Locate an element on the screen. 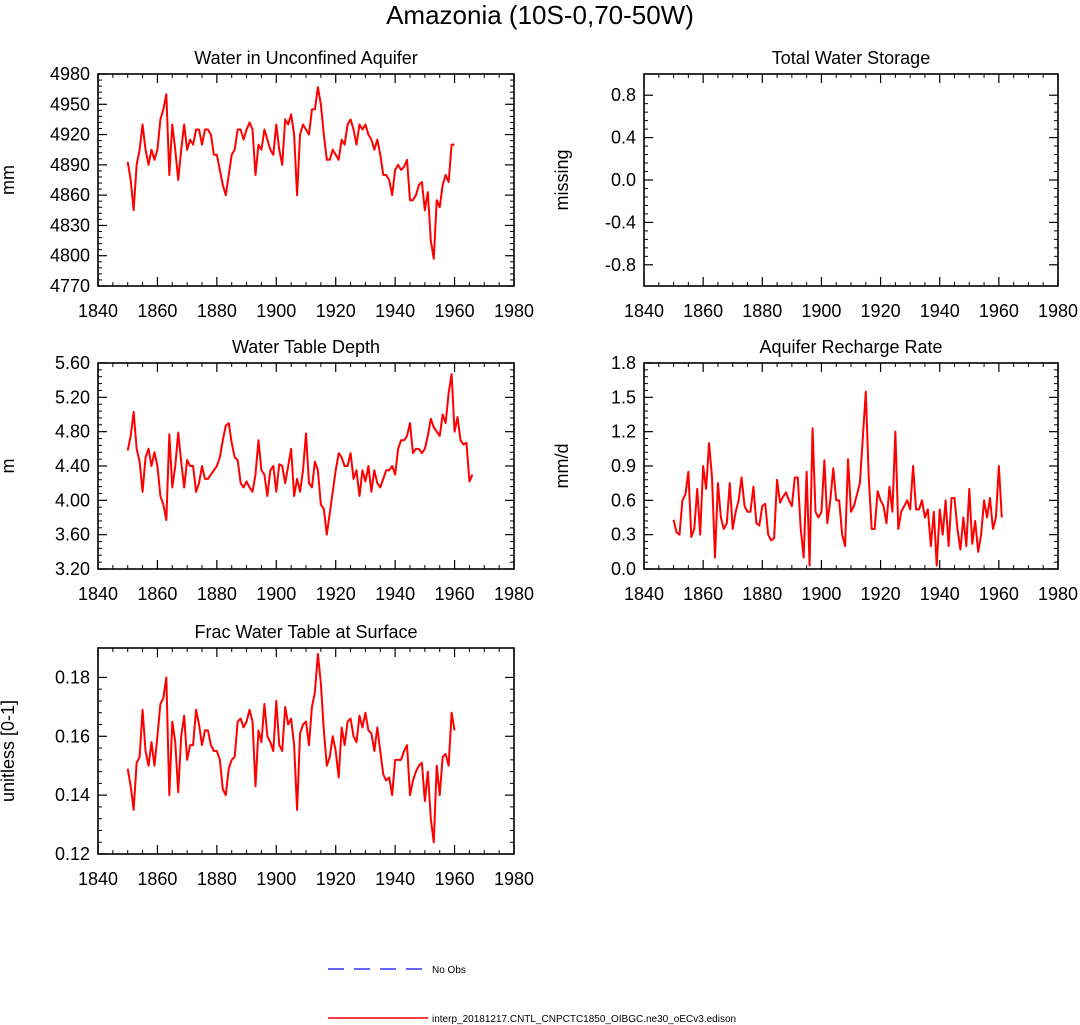 The width and height of the screenshot is (1080, 1025). total-water-storage-xtick-label: 1960 is located at coordinates (999, 311).